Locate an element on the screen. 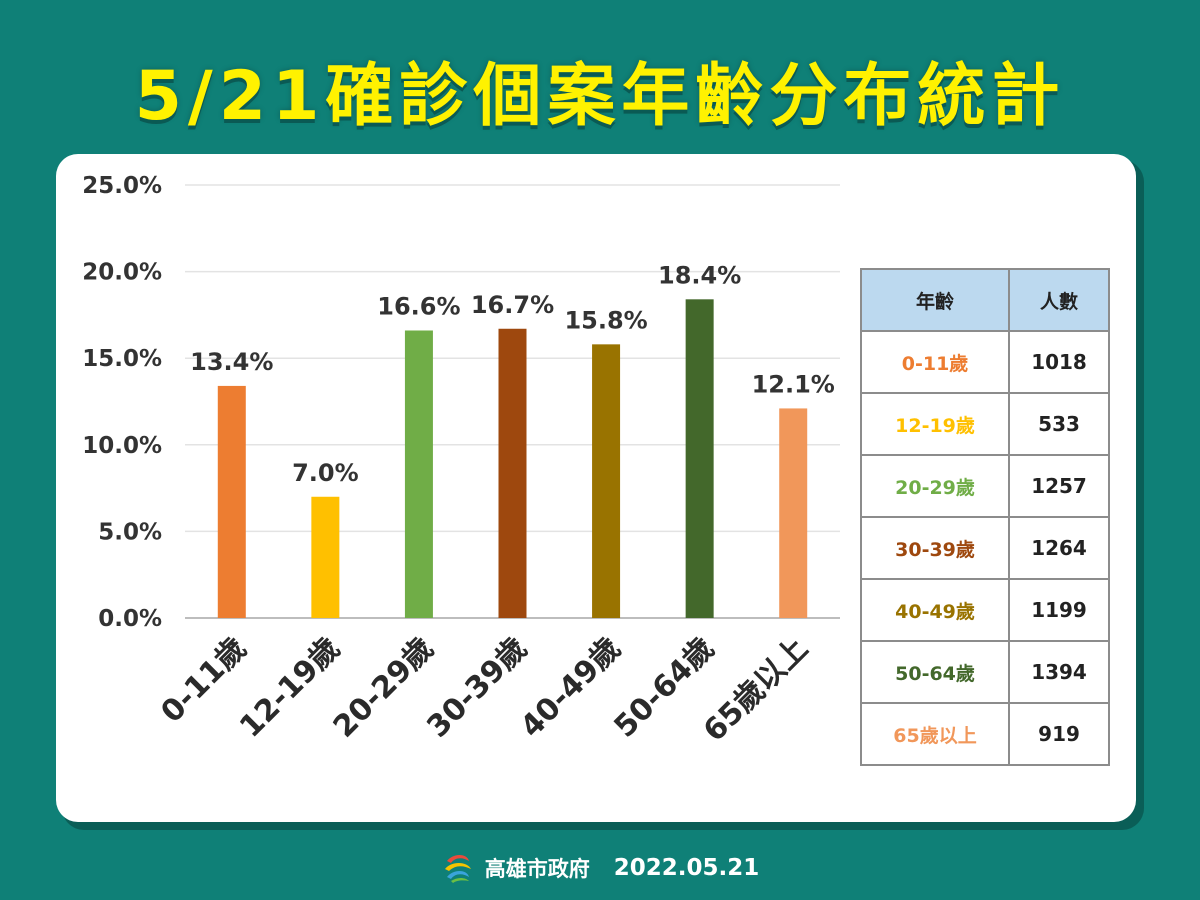  table-cell-age: 20-29歲 is located at coordinates (935, 486).